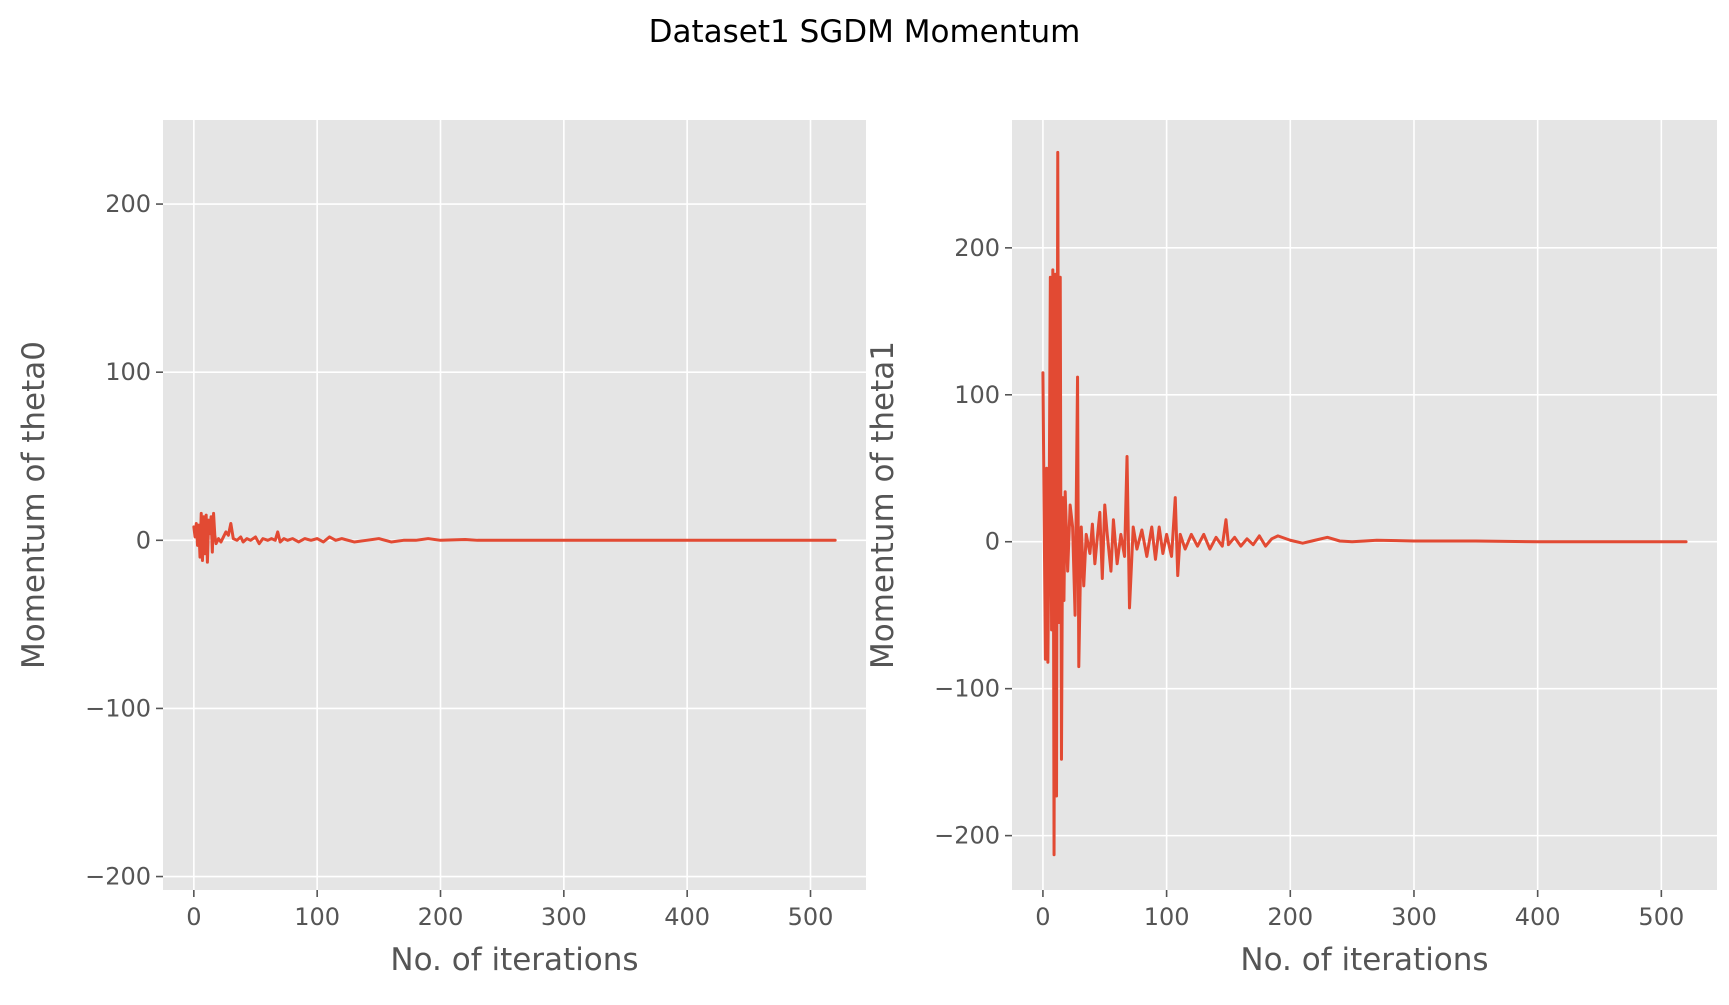  I want to click on series-line, so click(514, 537).